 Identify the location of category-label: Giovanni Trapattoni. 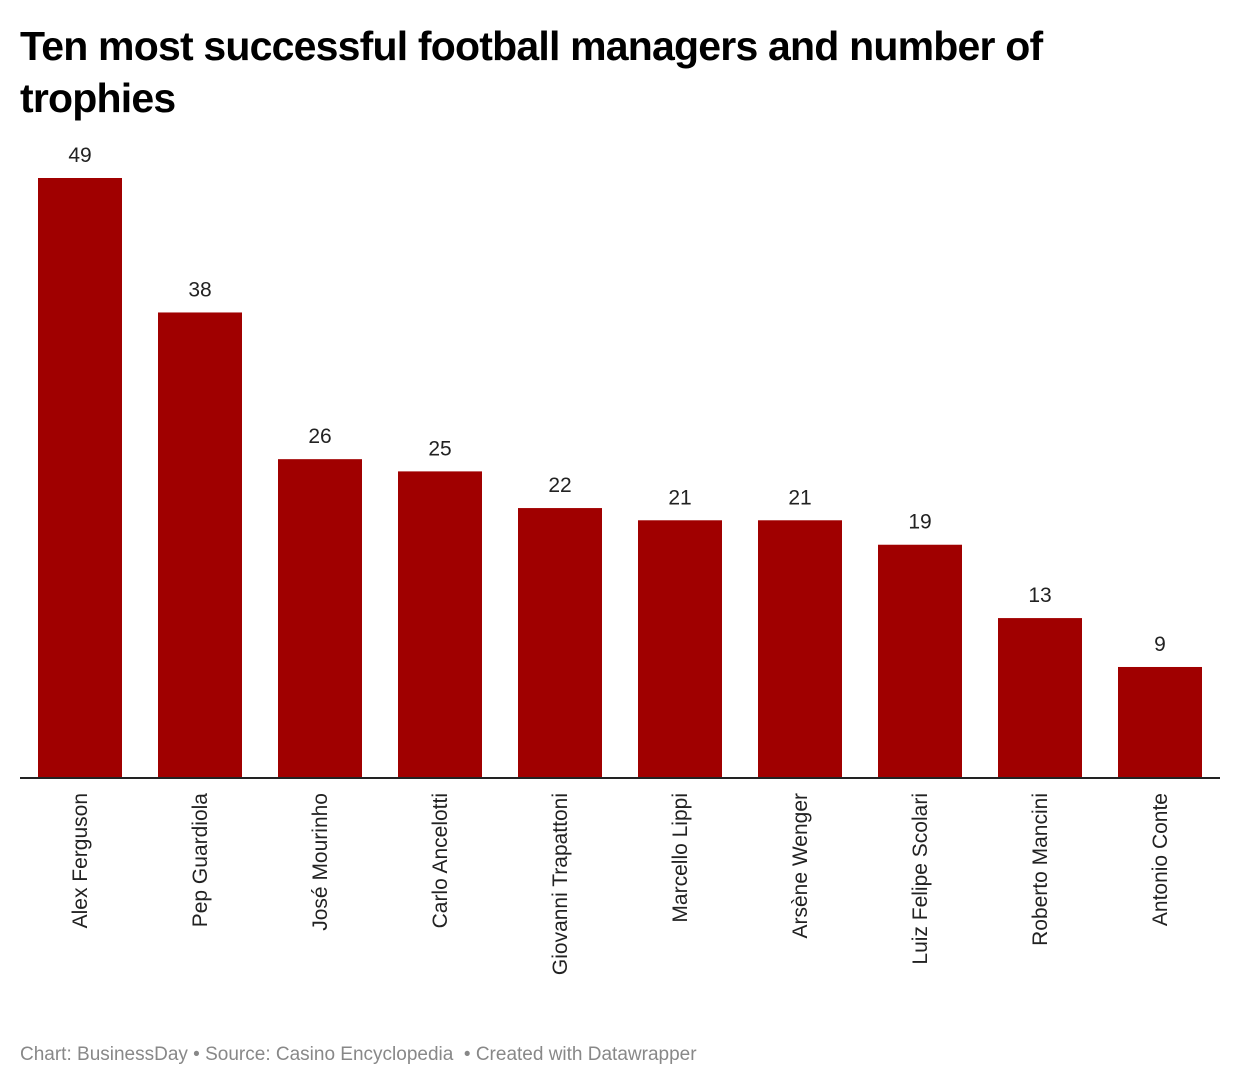
(560, 884).